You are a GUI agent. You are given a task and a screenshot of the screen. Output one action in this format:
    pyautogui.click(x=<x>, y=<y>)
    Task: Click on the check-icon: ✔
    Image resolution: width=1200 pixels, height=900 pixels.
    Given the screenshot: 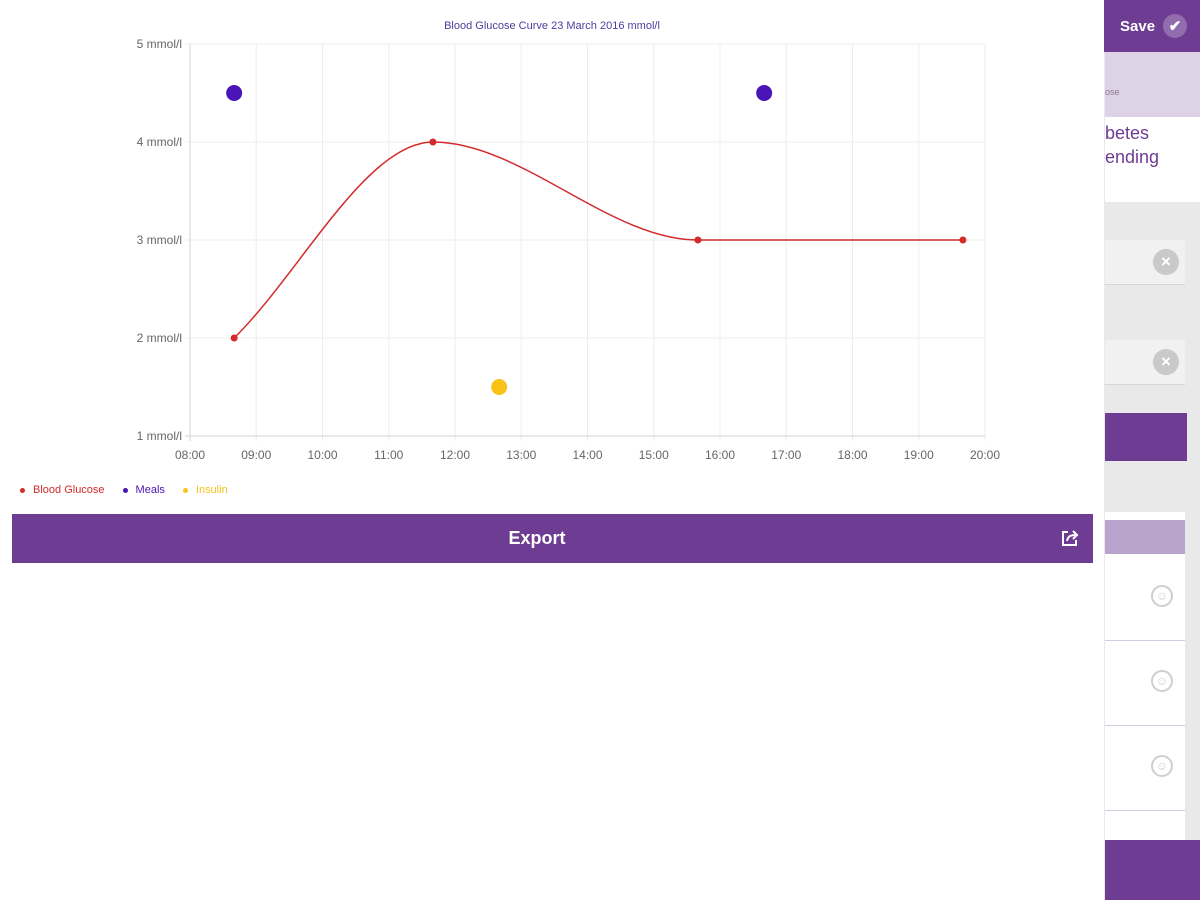 What is the action you would take?
    pyautogui.click(x=1175, y=26)
    